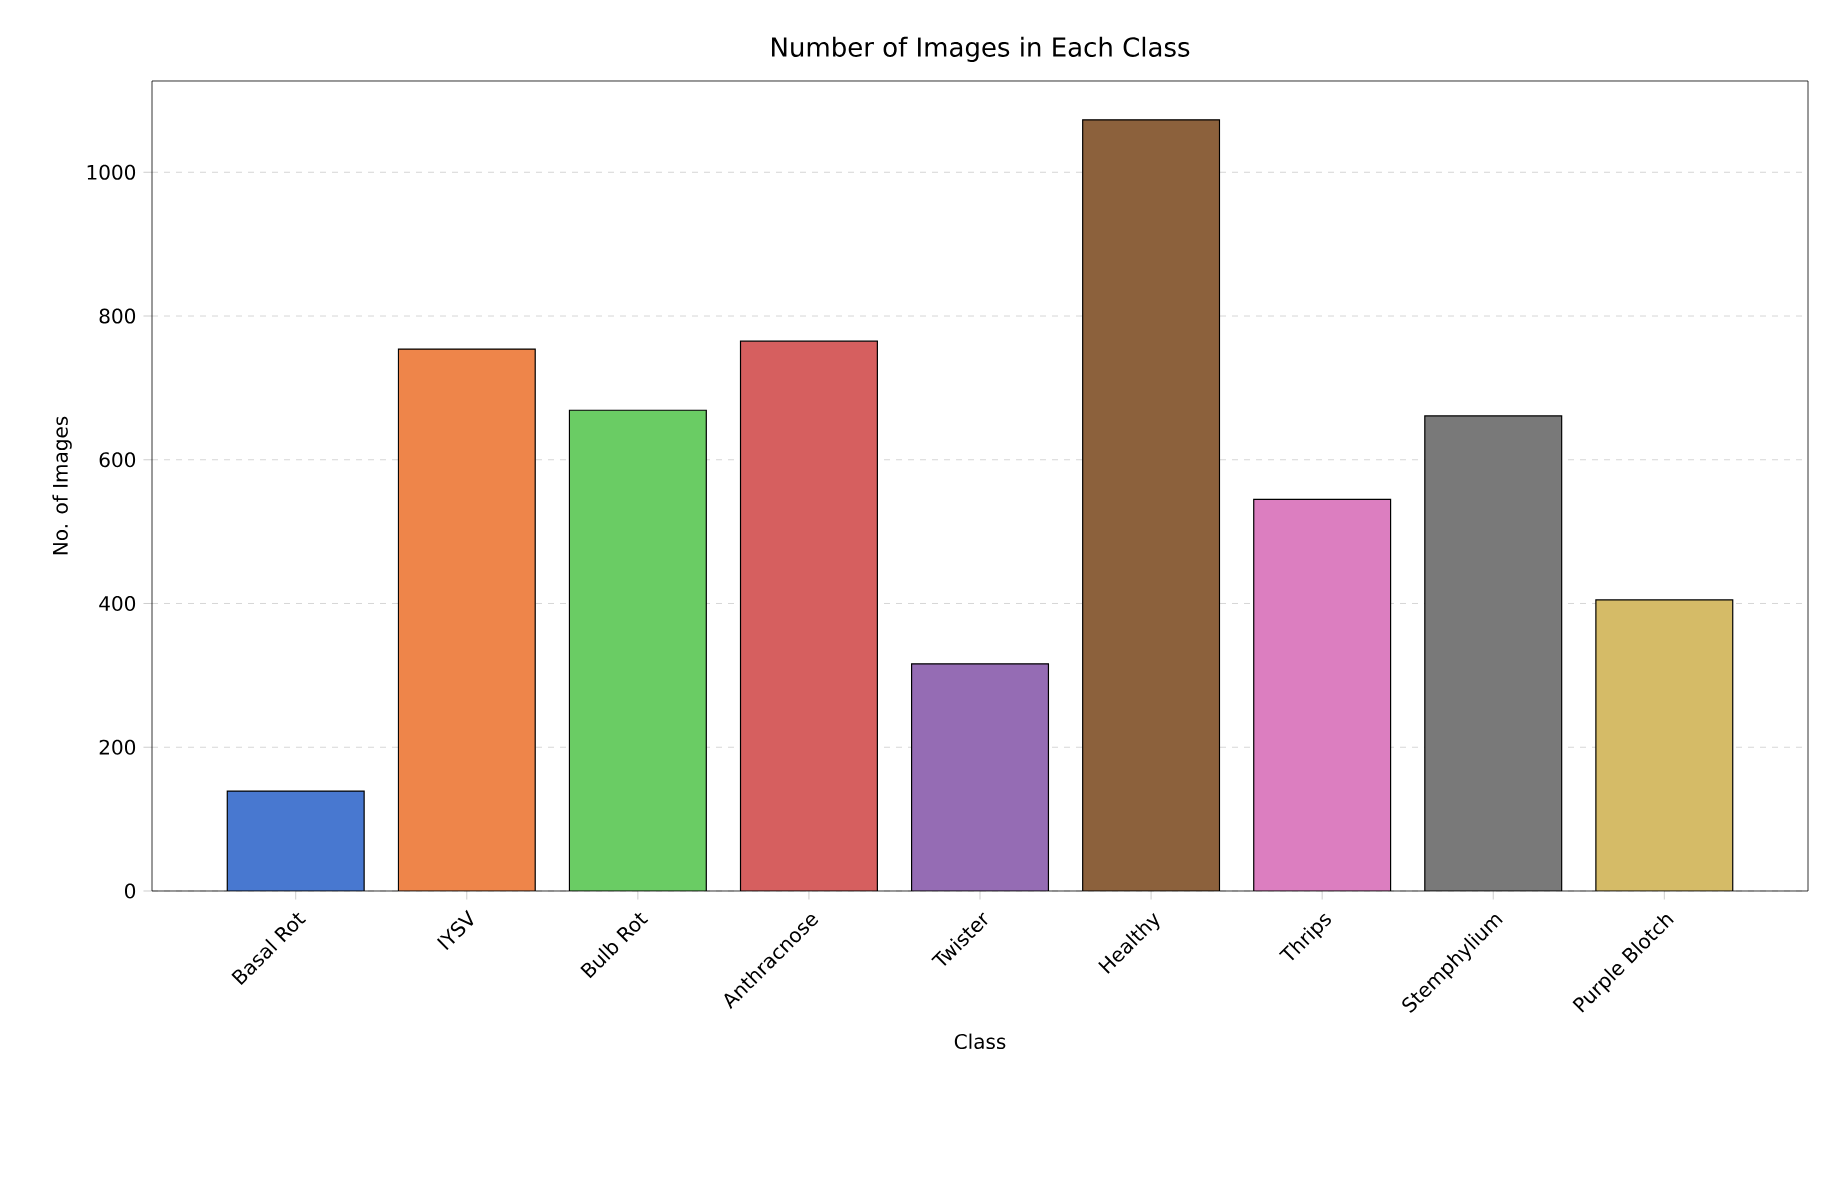 The image size is (1832, 1188). I want to click on y-tick-label: 800, so click(117, 316).